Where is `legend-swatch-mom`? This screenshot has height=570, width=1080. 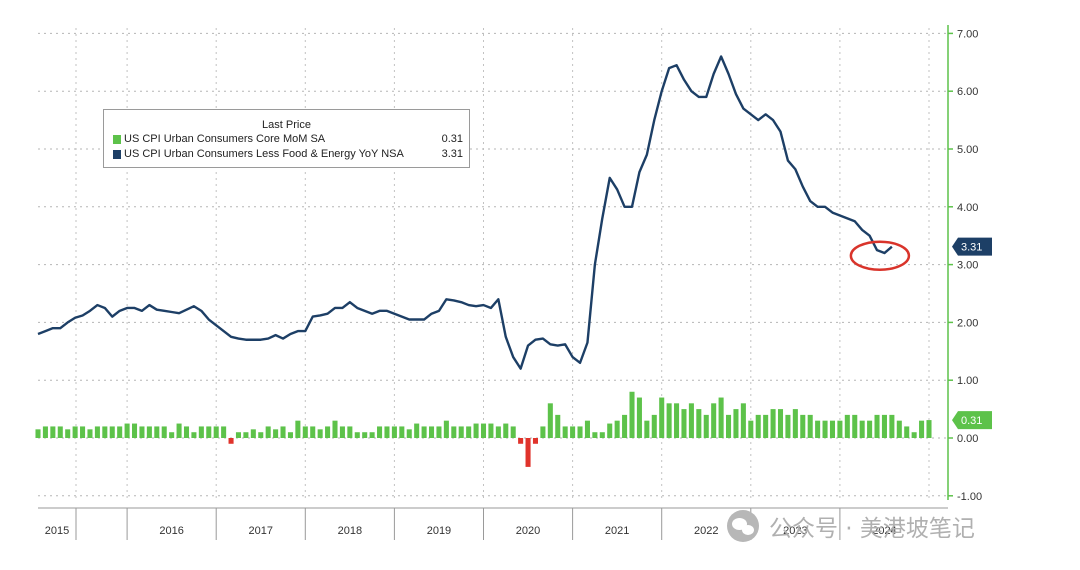
legend-swatch-mom is located at coordinates (117, 139).